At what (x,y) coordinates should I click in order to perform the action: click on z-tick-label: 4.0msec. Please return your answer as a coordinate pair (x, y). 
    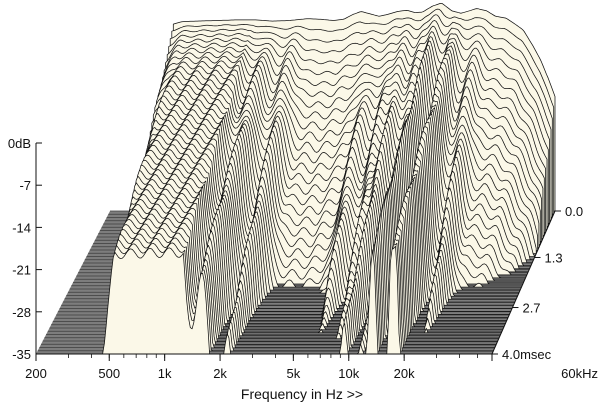
    Looking at the image, I should click on (527, 354).